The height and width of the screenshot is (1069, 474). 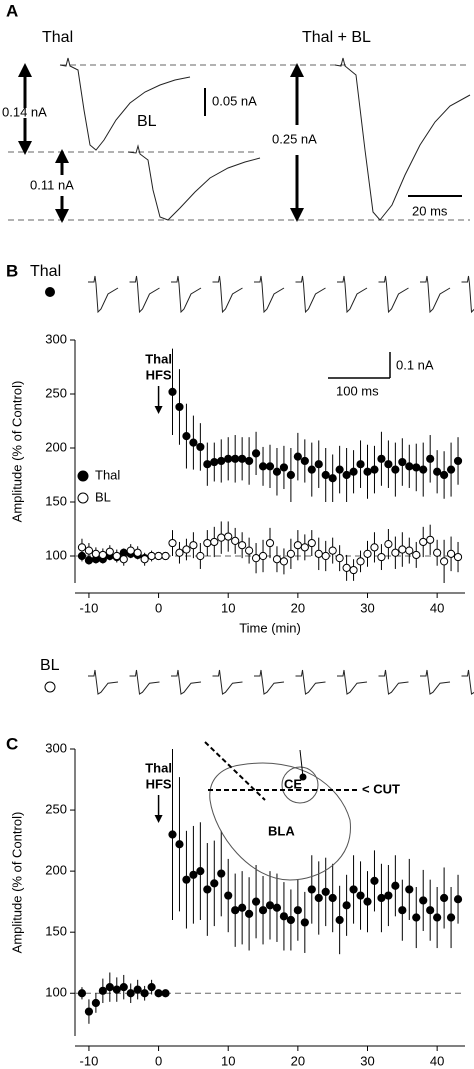 I want to click on legend-label: Thal, so click(x=107, y=474).